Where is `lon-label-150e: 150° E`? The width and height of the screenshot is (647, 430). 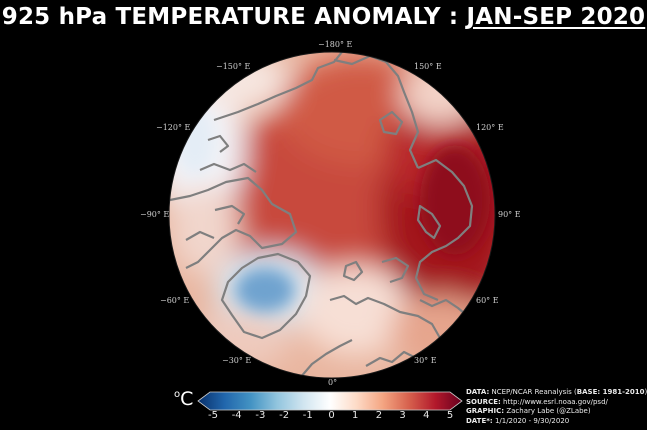 lon-label-150e: 150° E is located at coordinates (428, 66).